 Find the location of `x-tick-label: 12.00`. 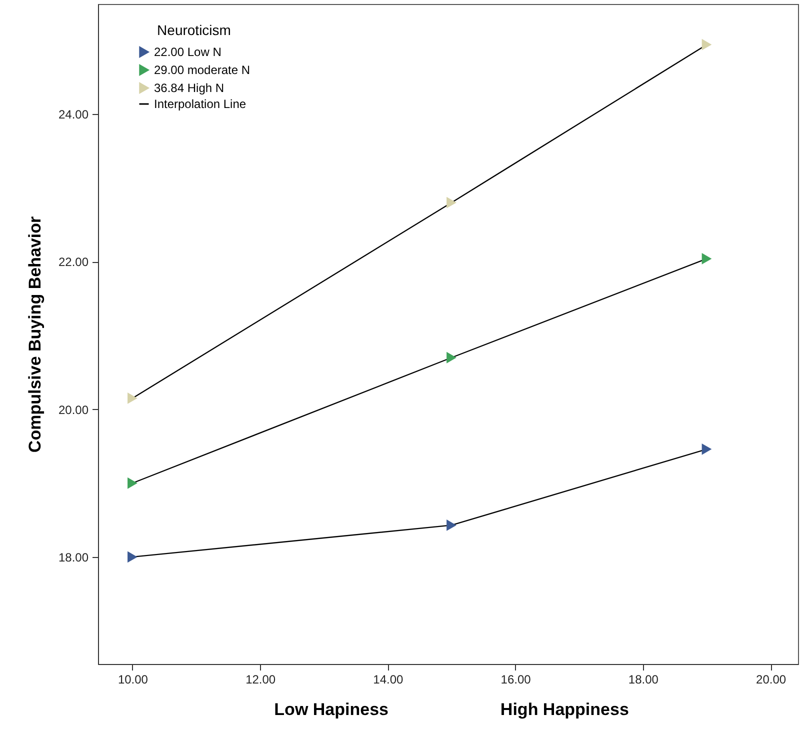

x-tick-label: 12.00 is located at coordinates (261, 679).